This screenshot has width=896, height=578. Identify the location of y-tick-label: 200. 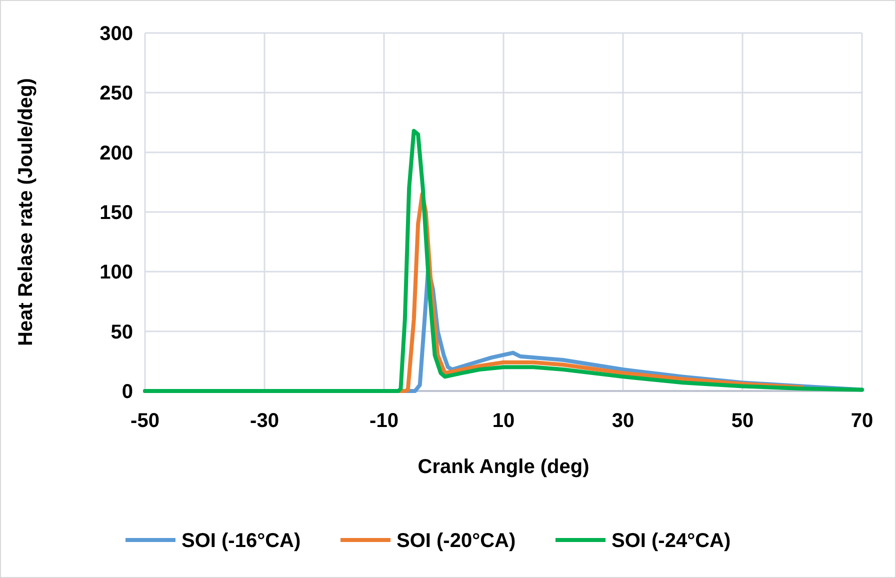
(116, 153).